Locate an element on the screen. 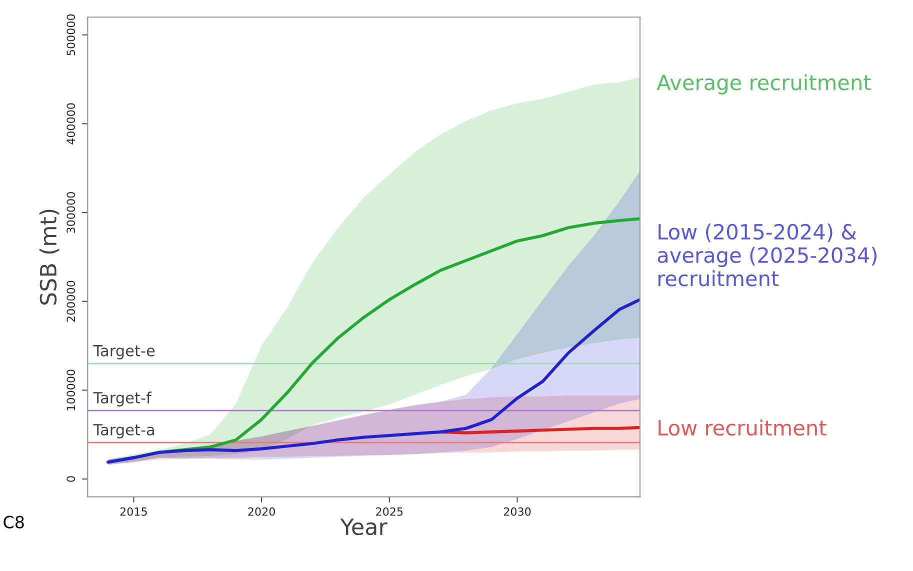 The width and height of the screenshot is (913, 571). x-tick-label: 2030 is located at coordinates (517, 511).